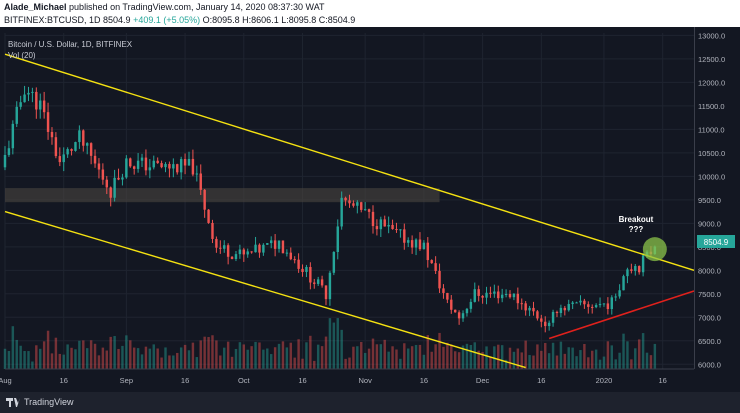 The image size is (740, 413). Describe the element at coordinates (636, 229) in the screenshot. I see `breakout-question: ???` at that location.